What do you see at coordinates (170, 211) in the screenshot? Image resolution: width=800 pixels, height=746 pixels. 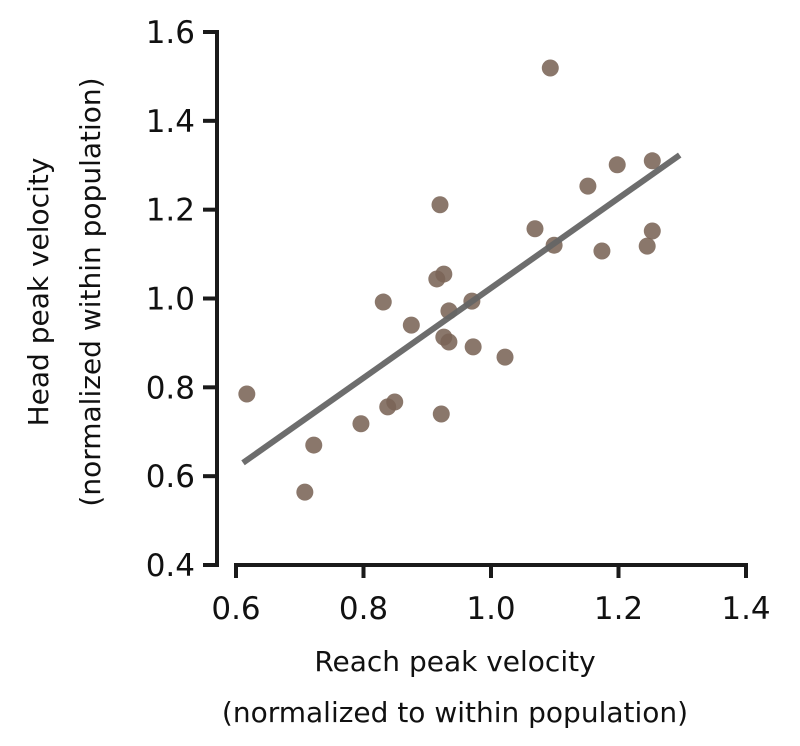 I see `y-tick-label: 1.2` at bounding box center [170, 211].